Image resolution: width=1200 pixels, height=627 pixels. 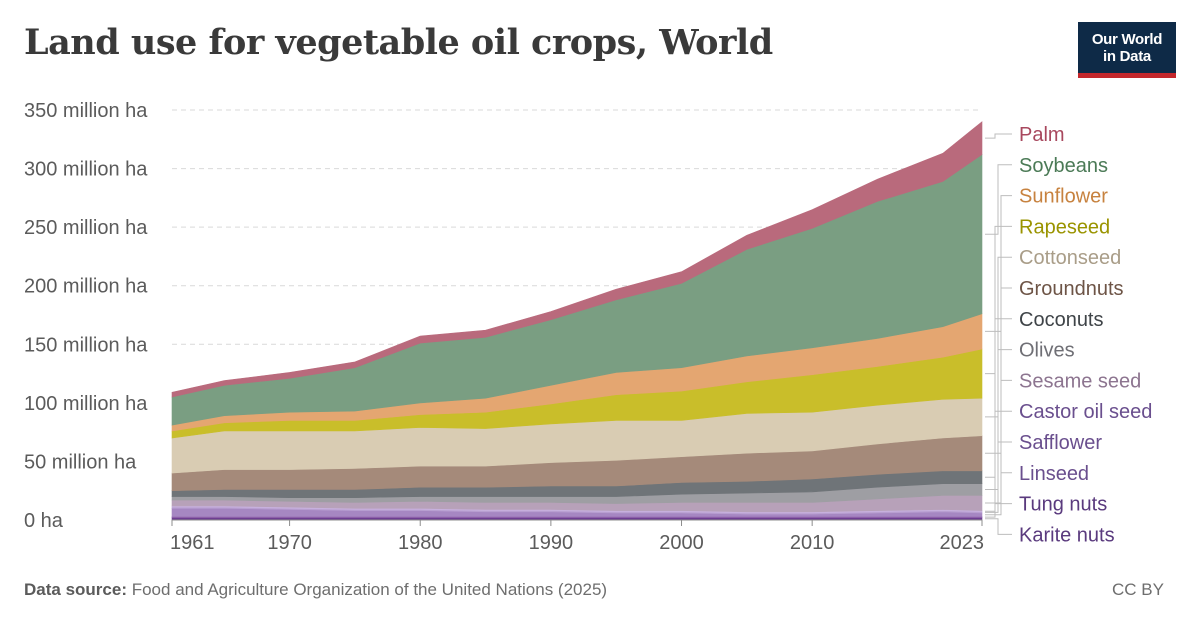 What do you see at coordinates (1071, 289) in the screenshot?
I see `legend-label-groundnuts: Groundnuts` at bounding box center [1071, 289].